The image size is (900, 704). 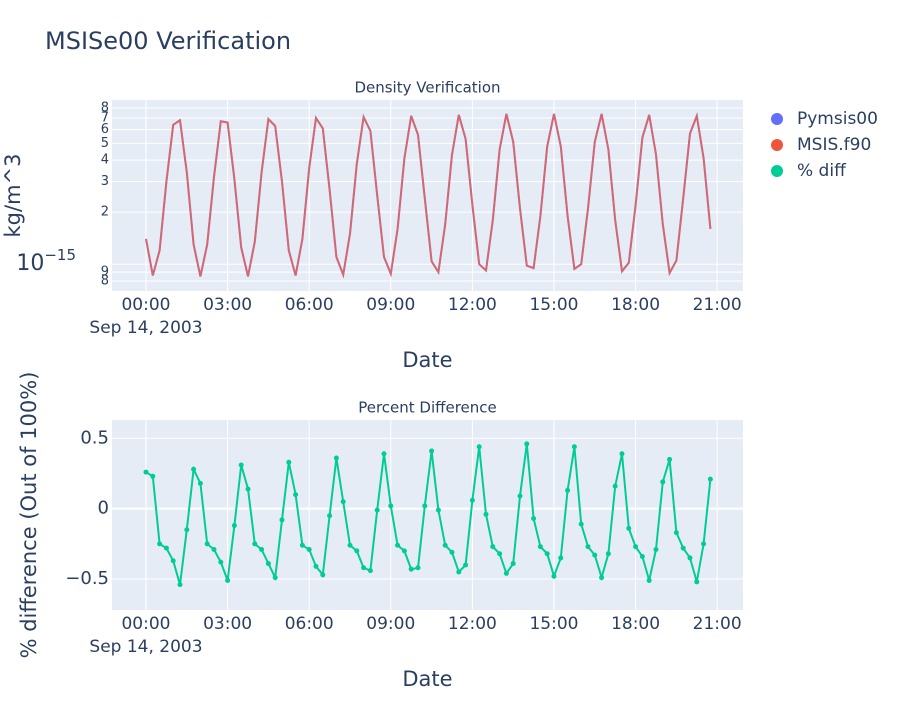 What do you see at coordinates (29, 515) in the screenshot?
I see `y-axis-title: % difference (Out of 100%)` at bounding box center [29, 515].